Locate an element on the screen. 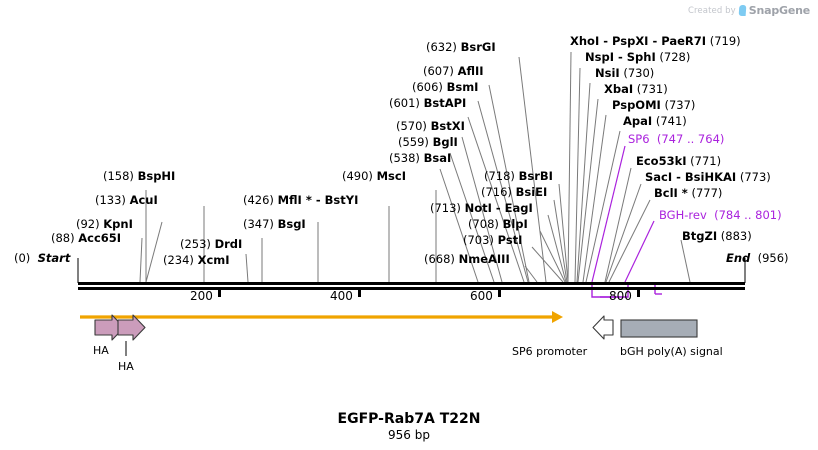 This screenshot has width=818, height=450. enzyme-label-bstxi: (570) BstXI is located at coordinates (430, 126).